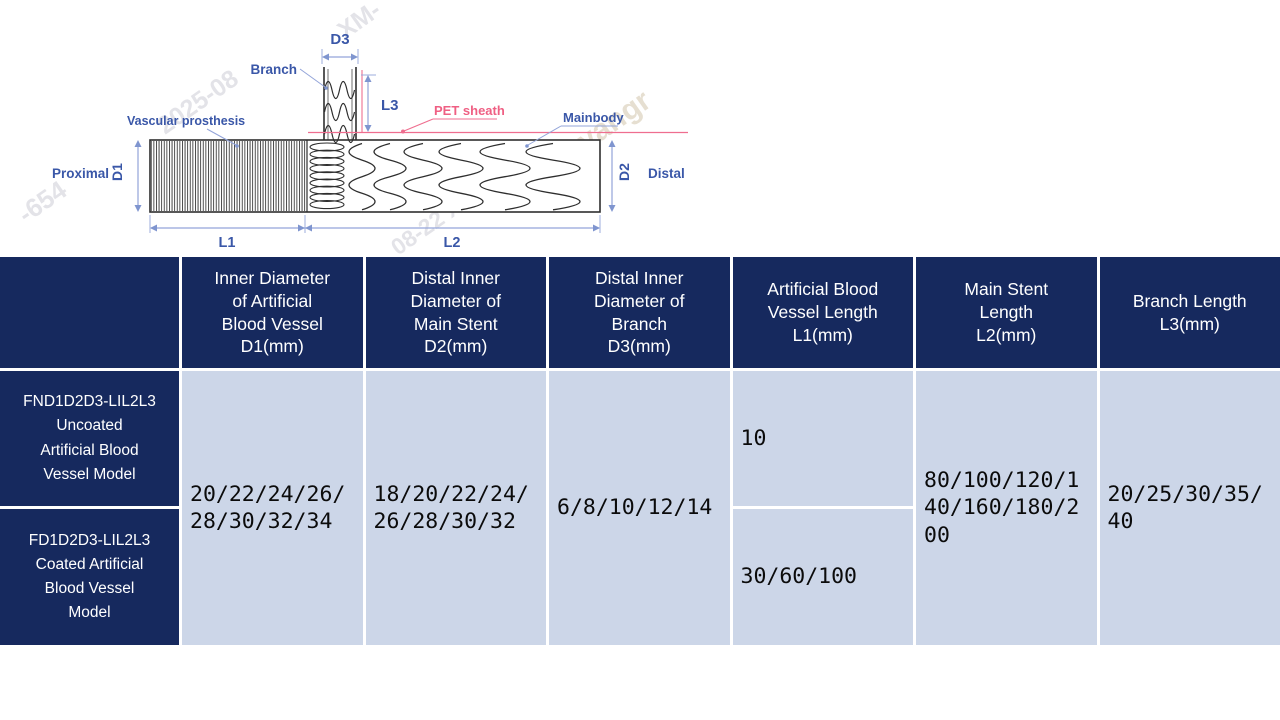 This screenshot has width=1280, height=720. Describe the element at coordinates (339, 39) in the screenshot. I see `d3-label: D3` at that location.